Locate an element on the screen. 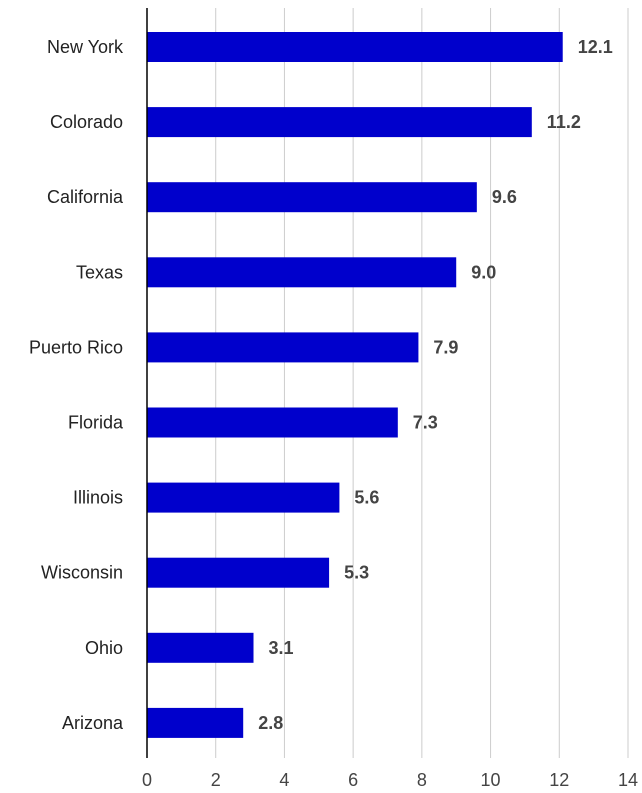 The image size is (642, 793). x-tick-label: 0 is located at coordinates (147, 780).